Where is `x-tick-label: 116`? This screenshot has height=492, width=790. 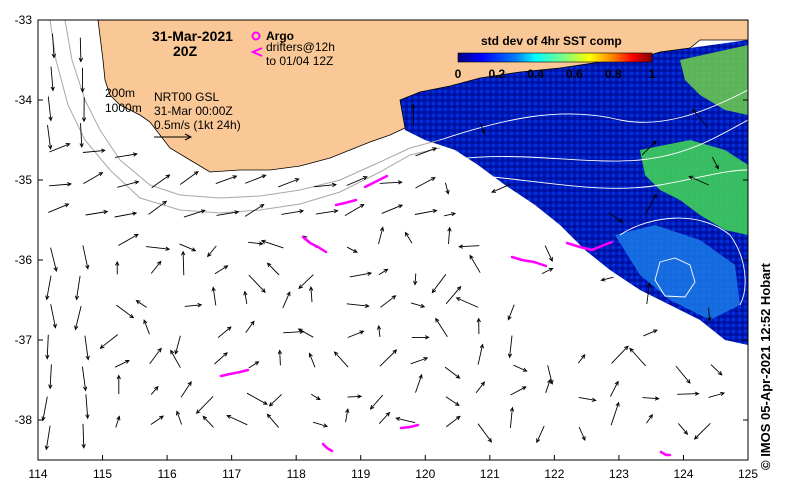
x-tick-label: 116 is located at coordinates (167, 474).